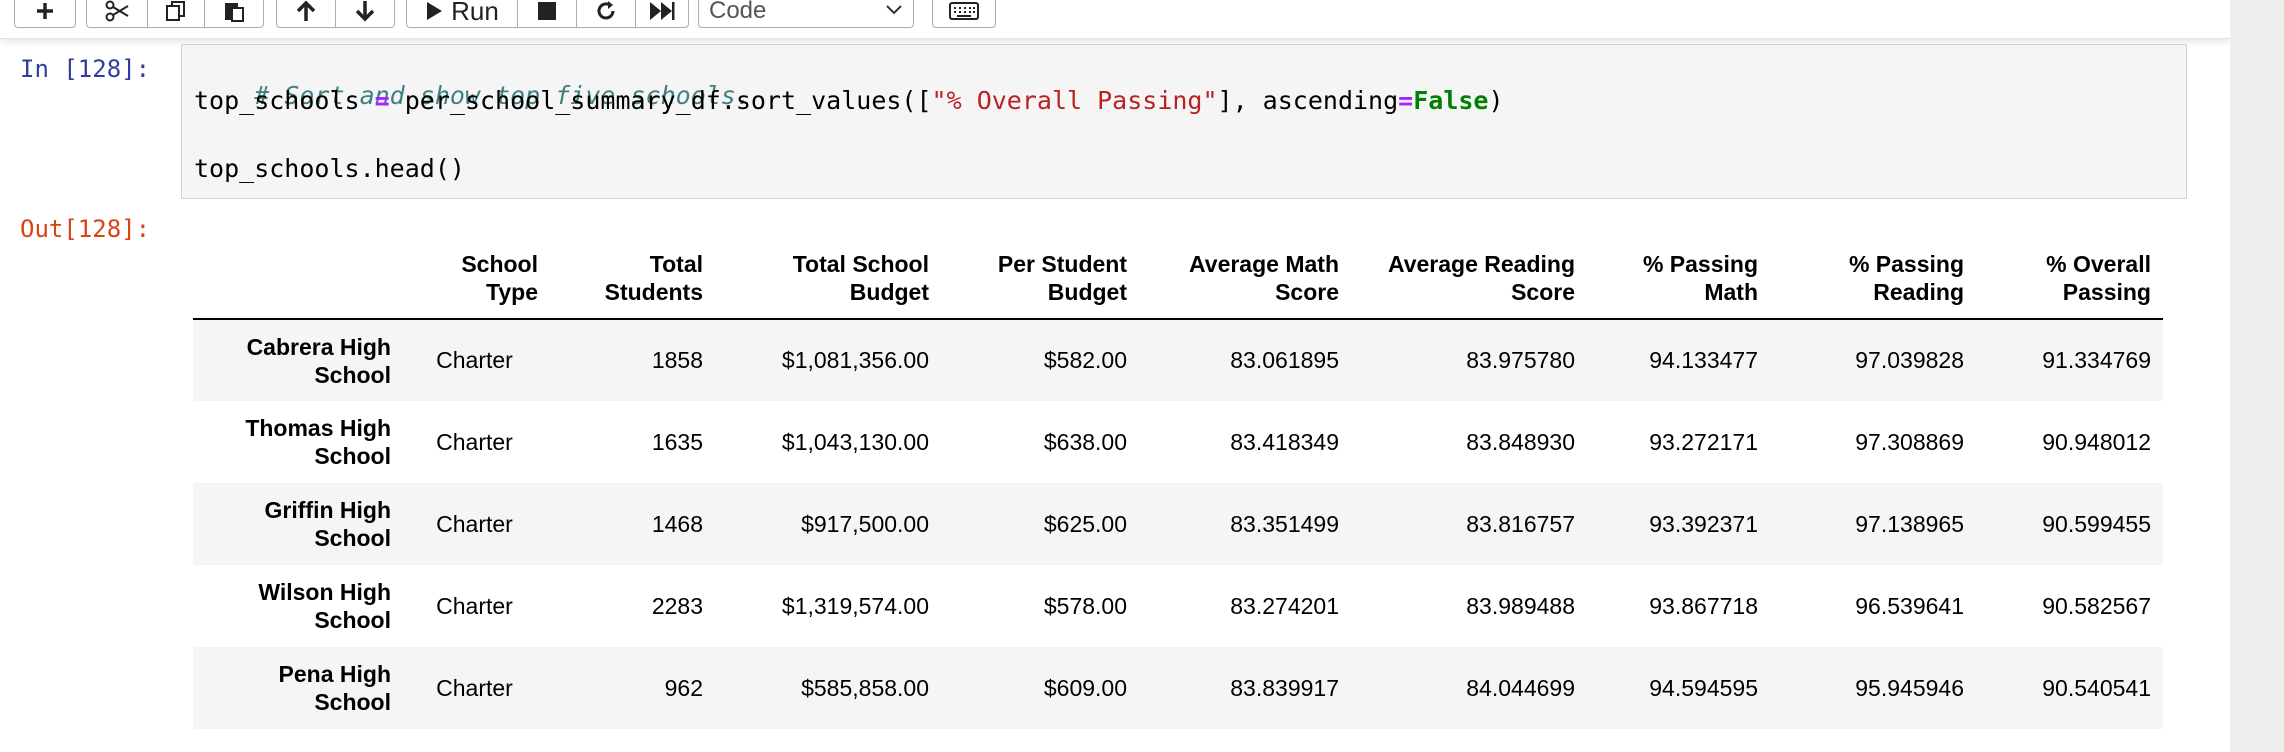  I want to click on table-cell: 93.867718, so click(1703, 605).